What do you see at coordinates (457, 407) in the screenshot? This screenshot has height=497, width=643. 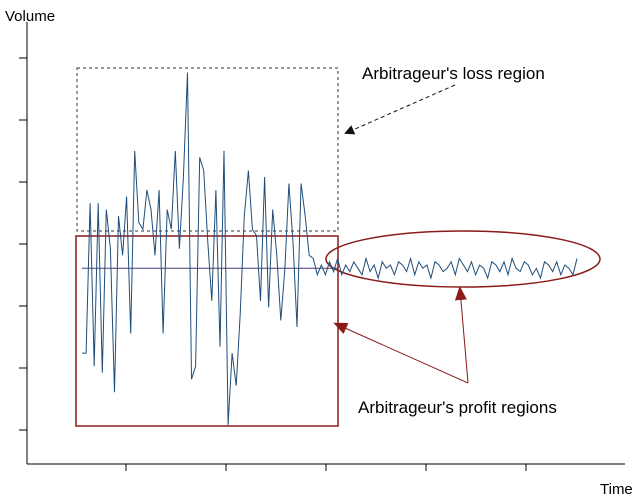 I see `profit-region-label: Arbitrageur's profit regions` at bounding box center [457, 407].